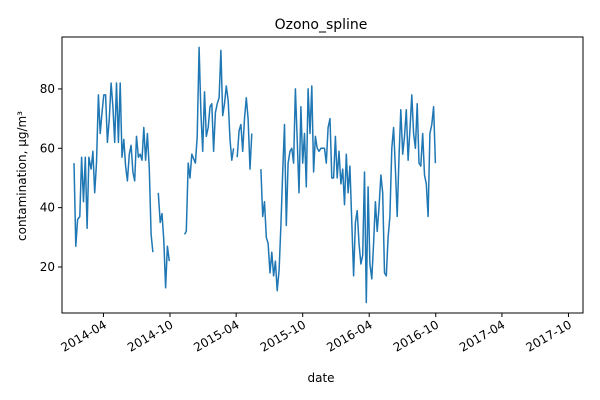  What do you see at coordinates (47, 89) in the screenshot?
I see `y-tick-label: 80` at bounding box center [47, 89].